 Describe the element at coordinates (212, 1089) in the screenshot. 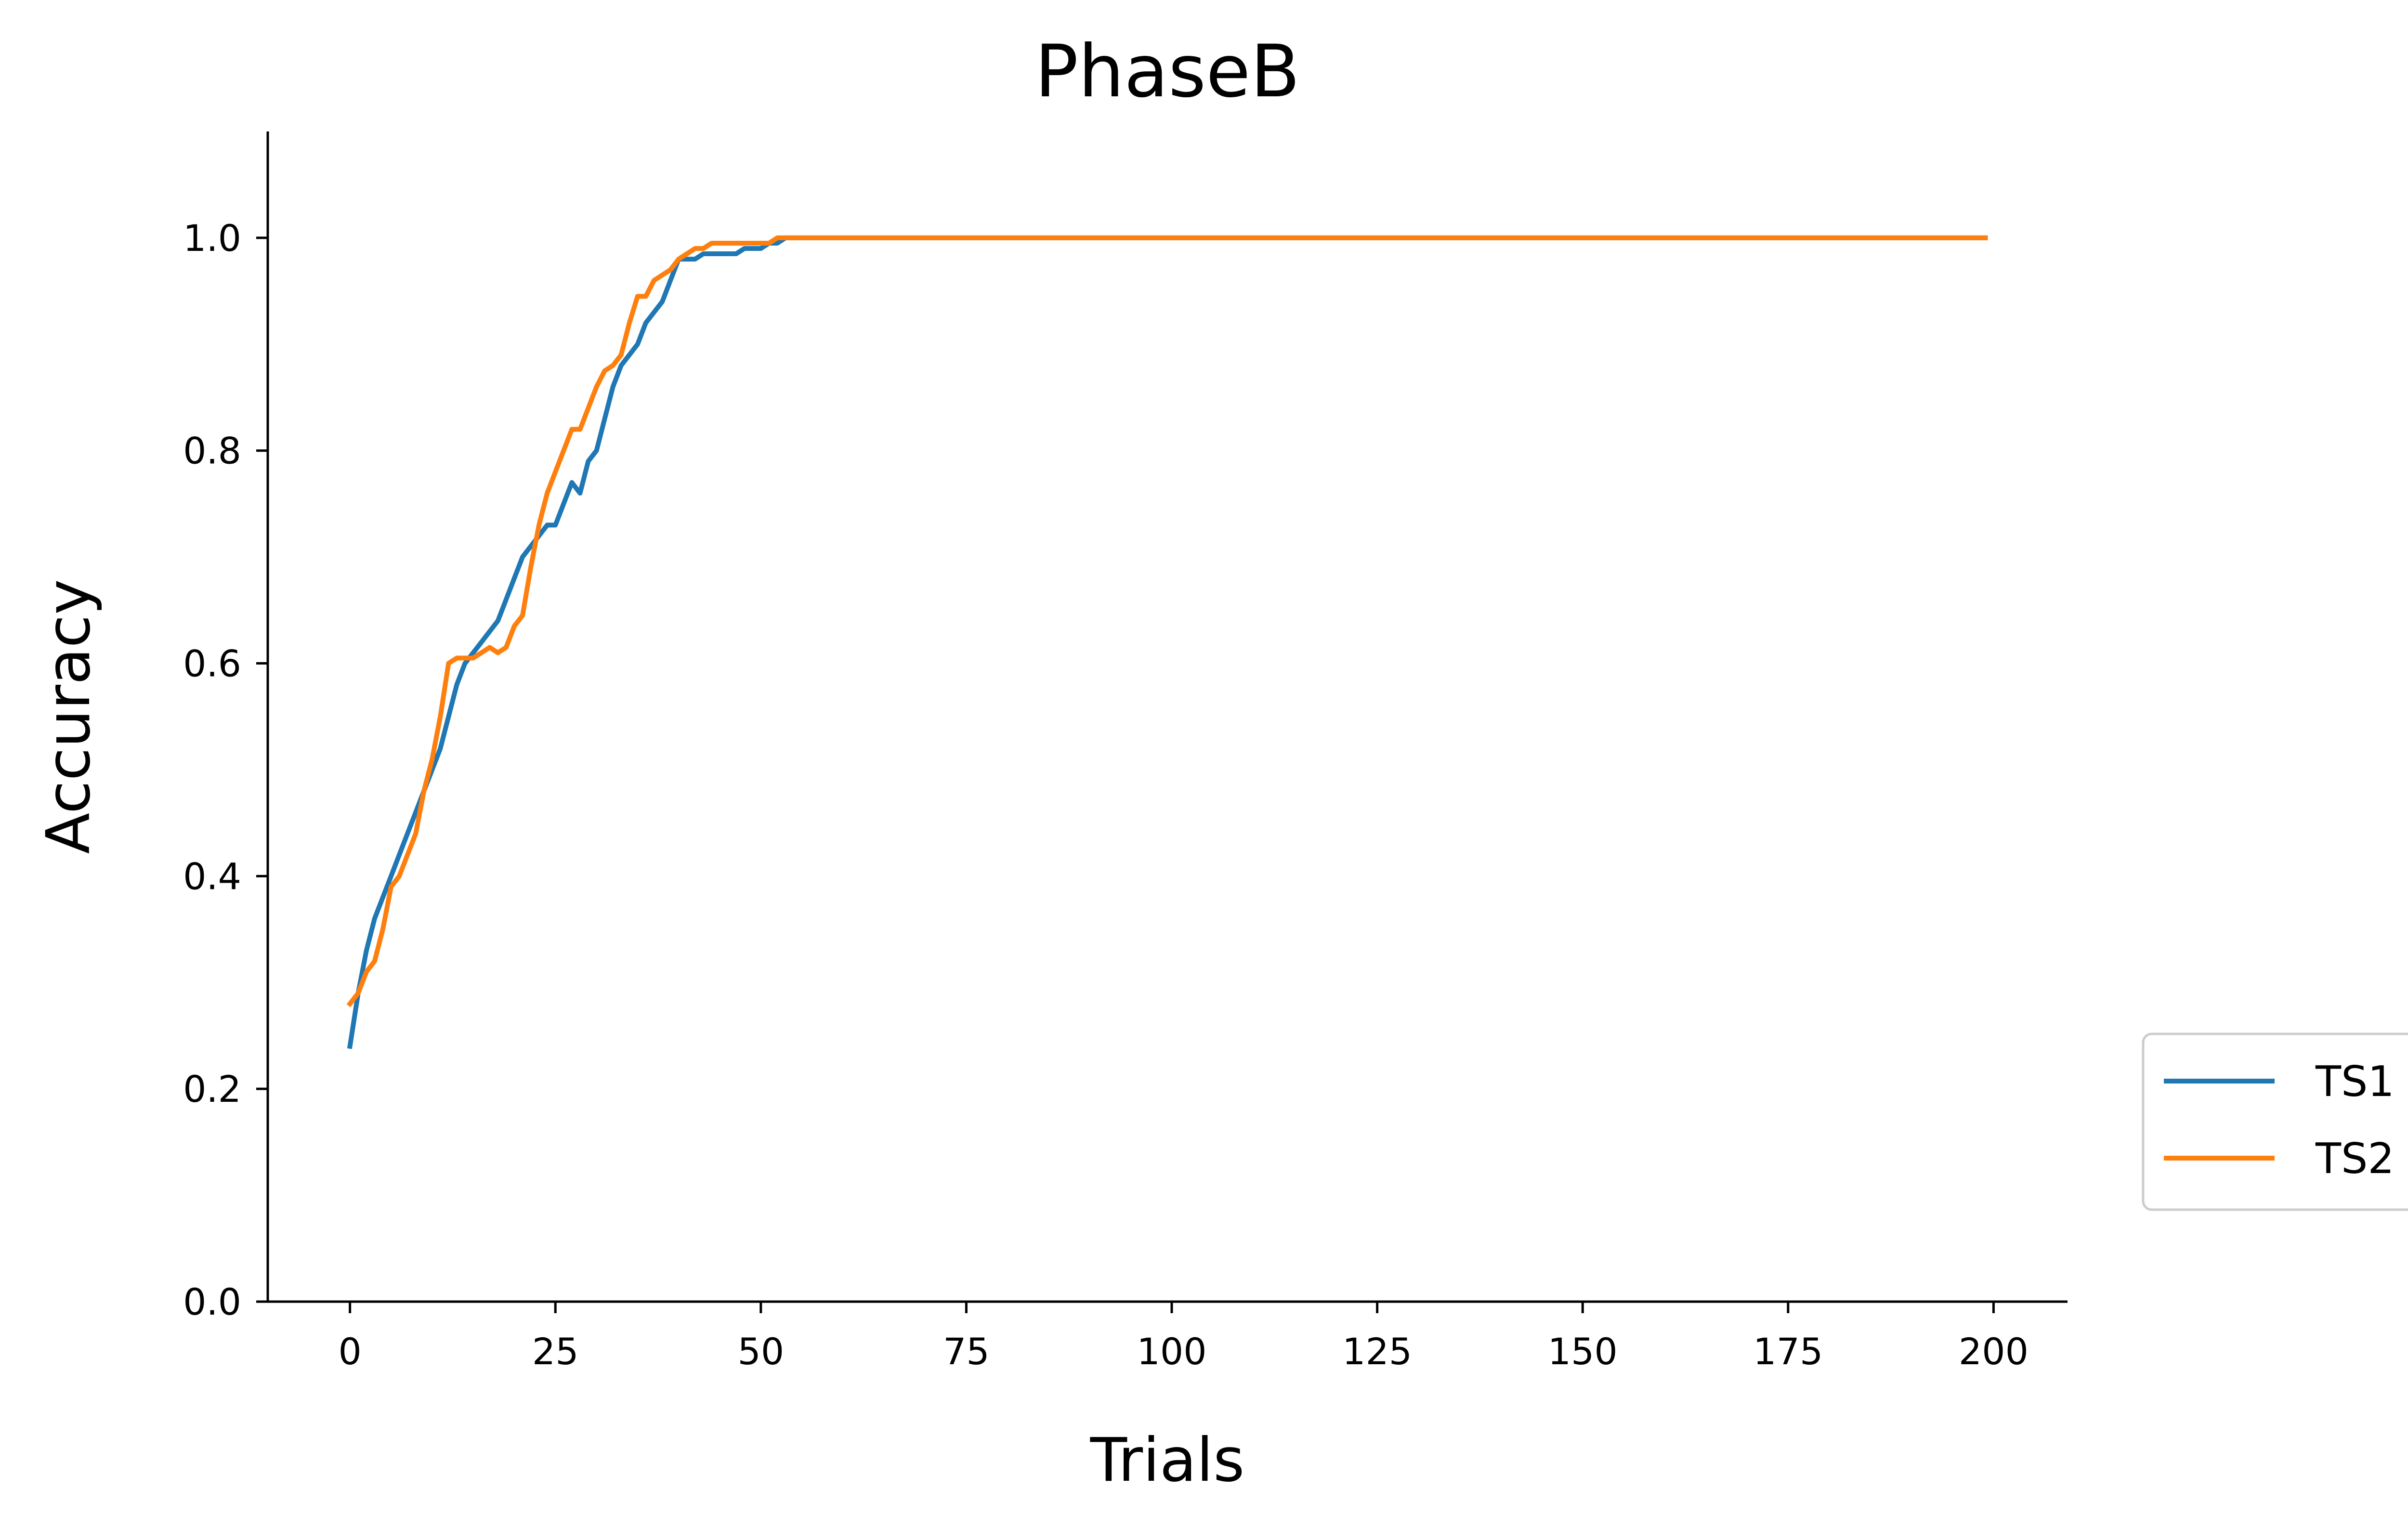

I see `y-tick-label: 0.2` at that location.